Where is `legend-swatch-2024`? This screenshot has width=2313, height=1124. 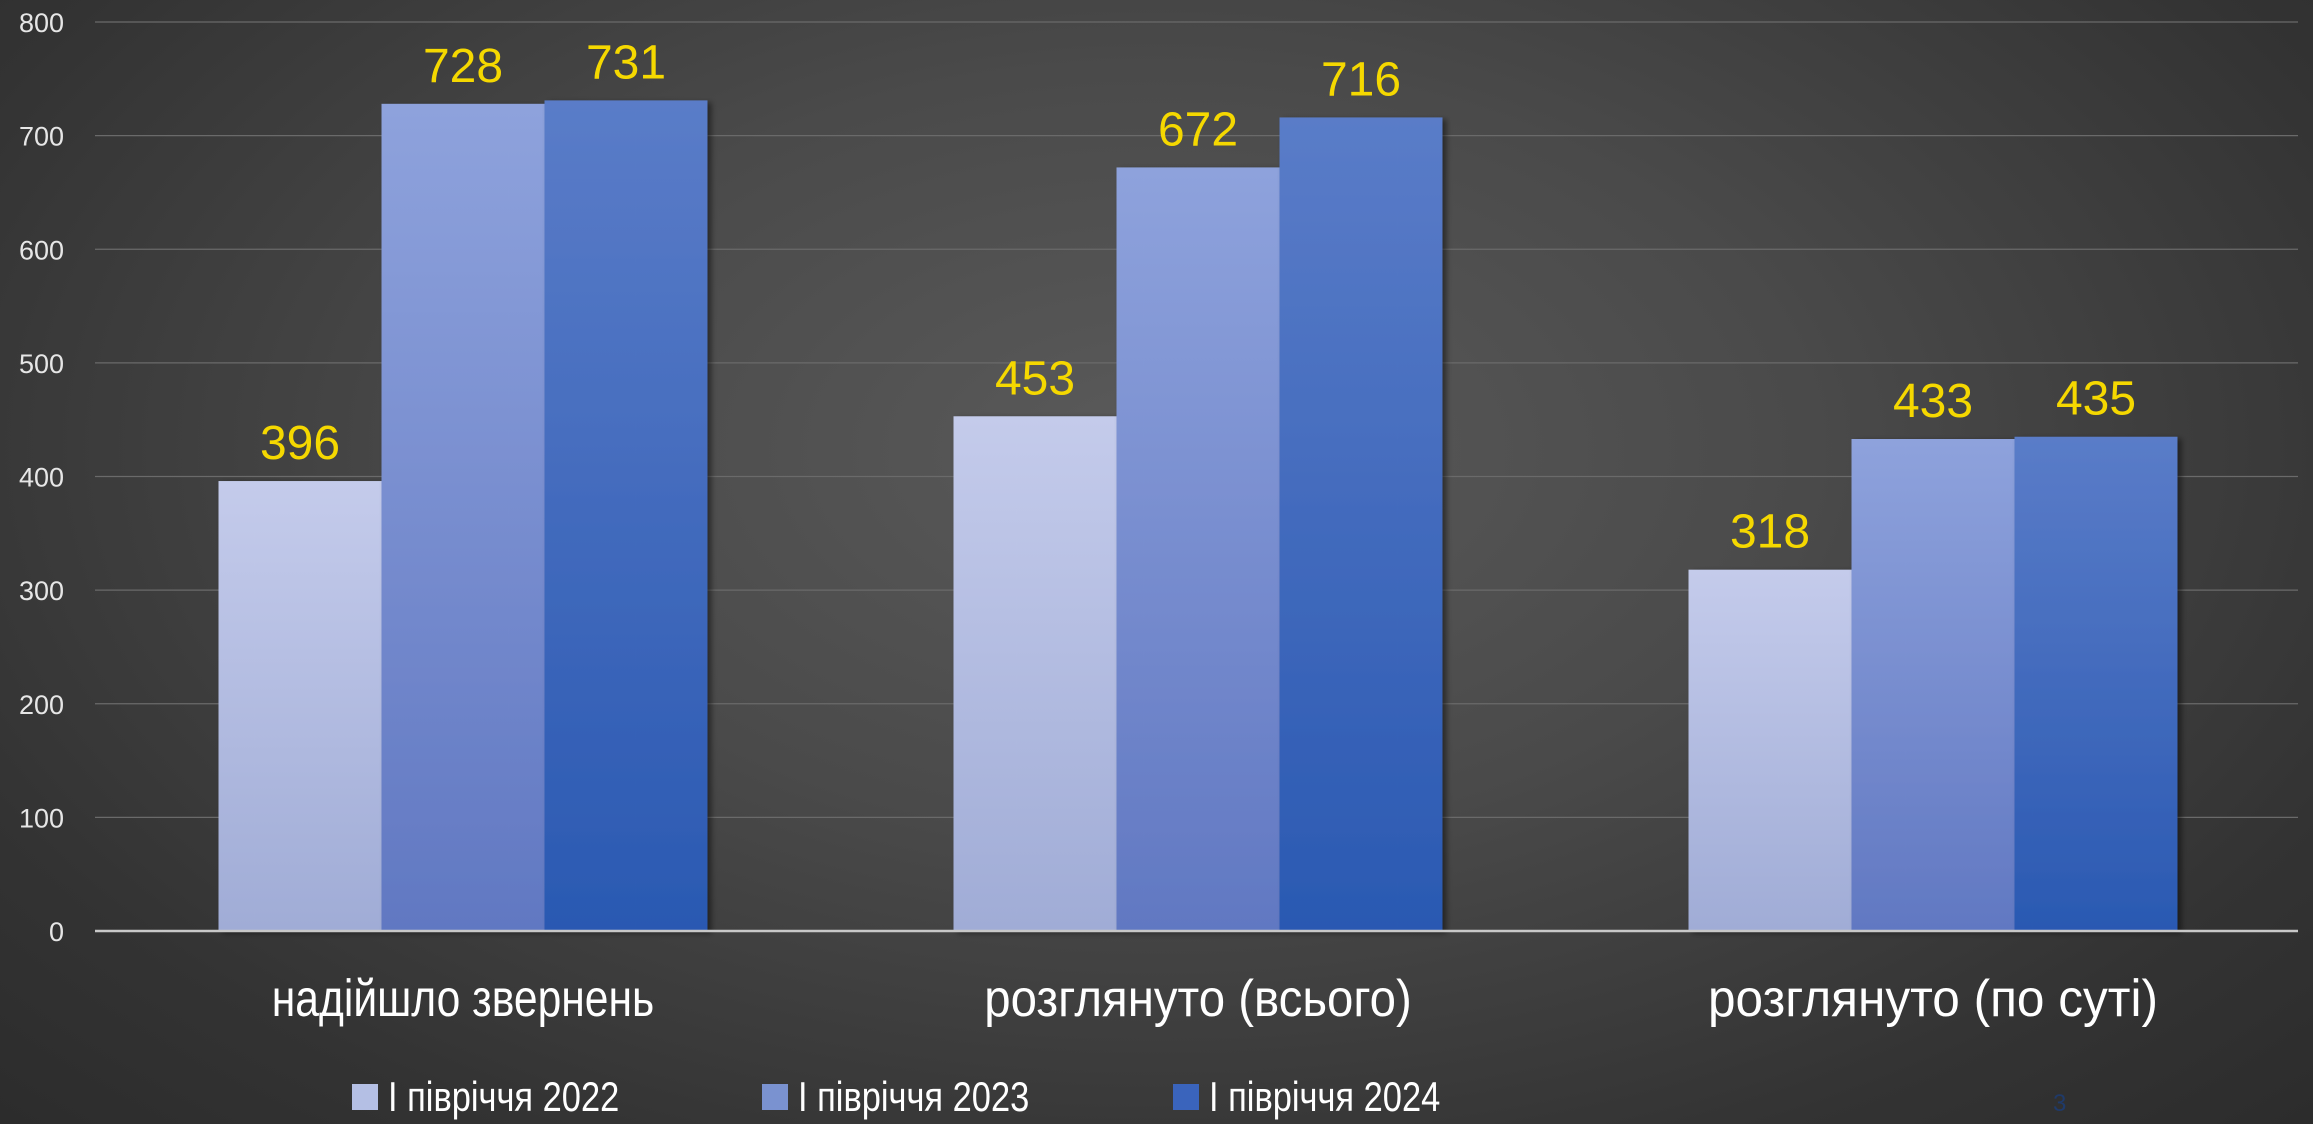
legend-swatch-2024 is located at coordinates (1185, 1097).